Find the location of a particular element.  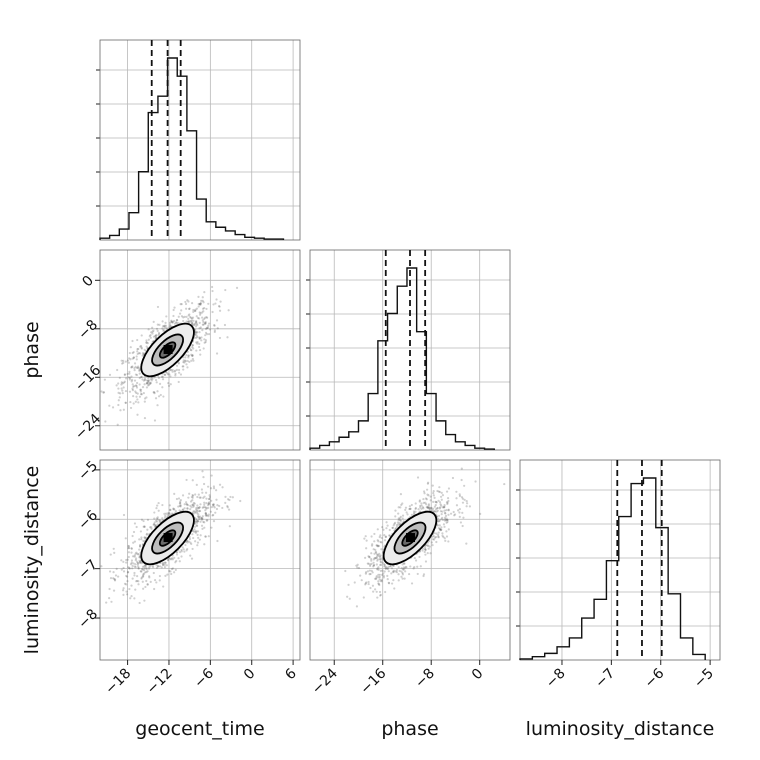

y-tick-label: −6 is located at coordinates (88, 520).